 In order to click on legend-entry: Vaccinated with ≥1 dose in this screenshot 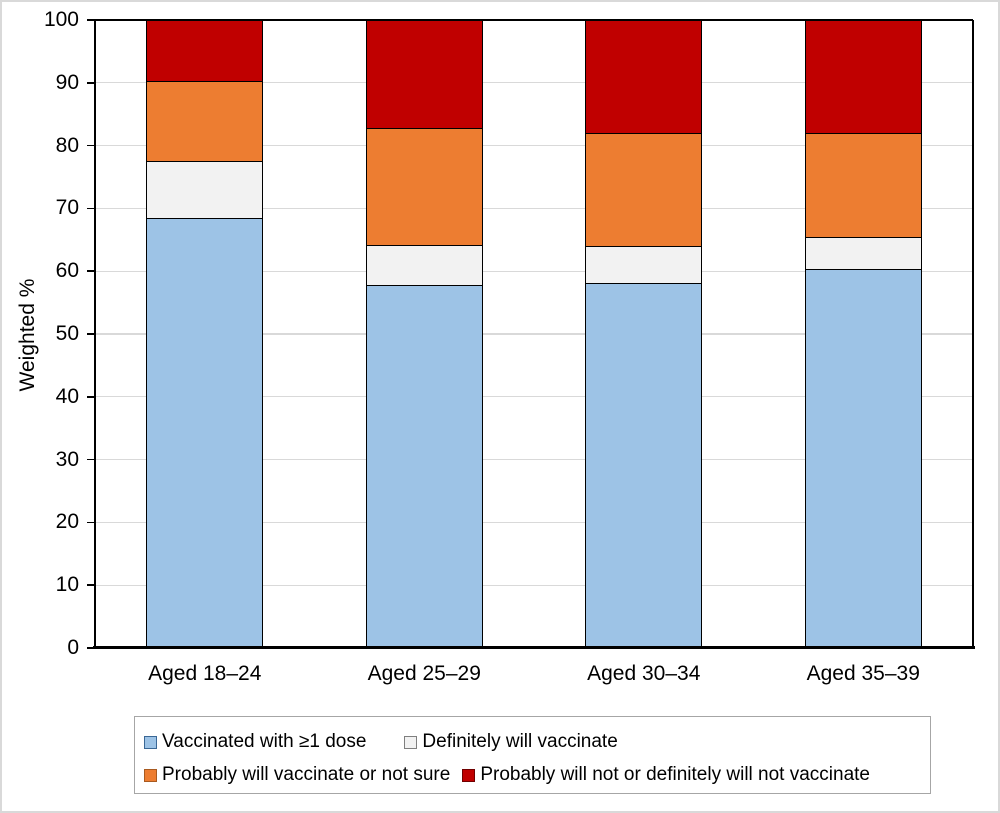, I will do `click(255, 742)`.